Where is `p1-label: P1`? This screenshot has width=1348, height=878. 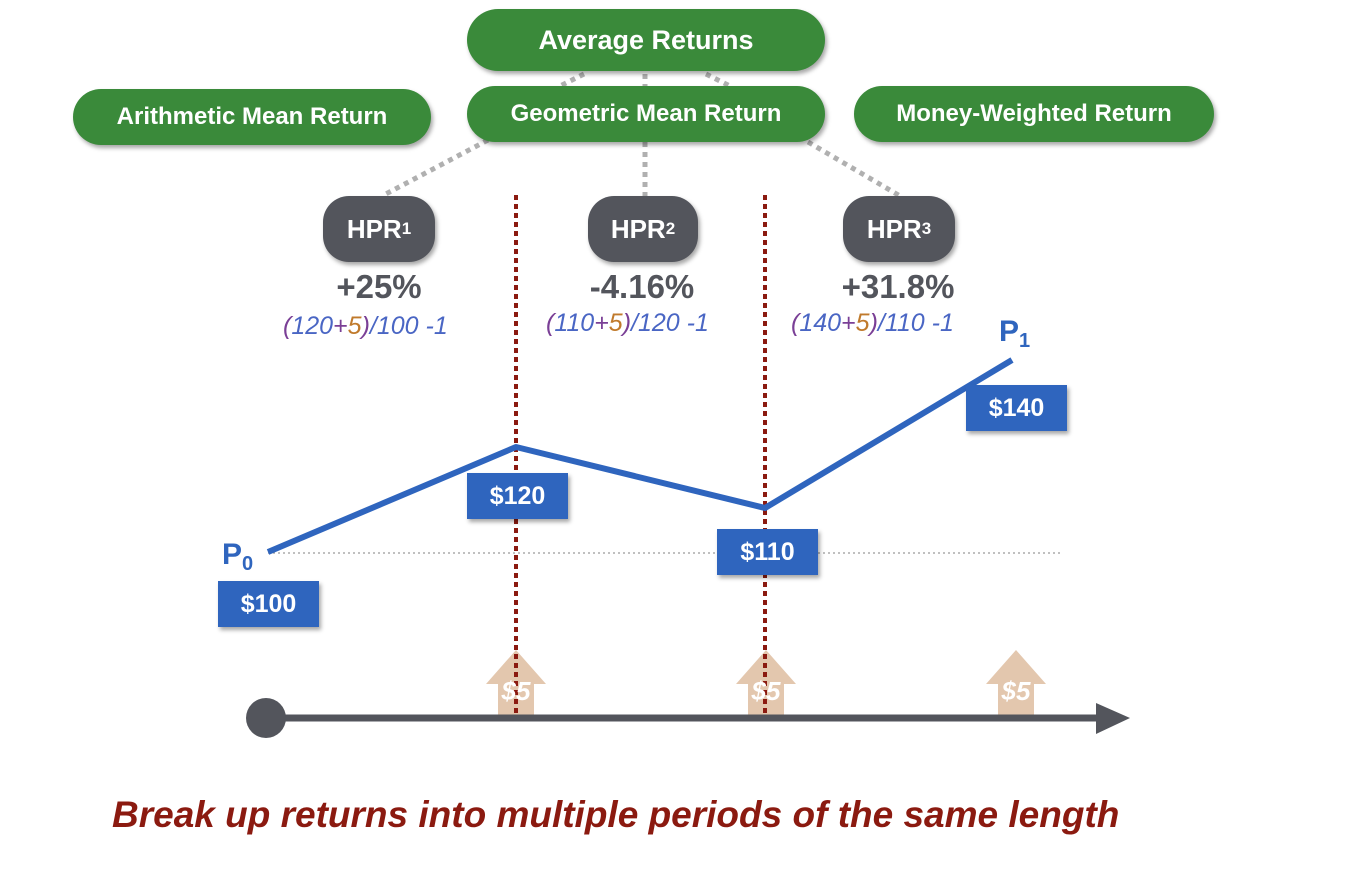
p1-label: P1 is located at coordinates (1014, 334).